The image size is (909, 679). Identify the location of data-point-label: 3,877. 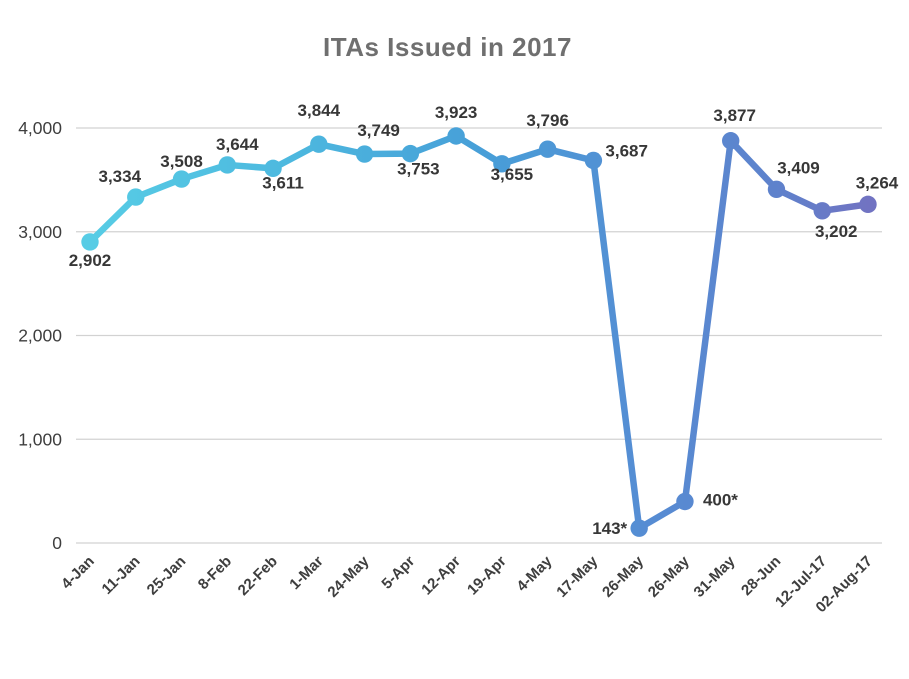
(734, 115).